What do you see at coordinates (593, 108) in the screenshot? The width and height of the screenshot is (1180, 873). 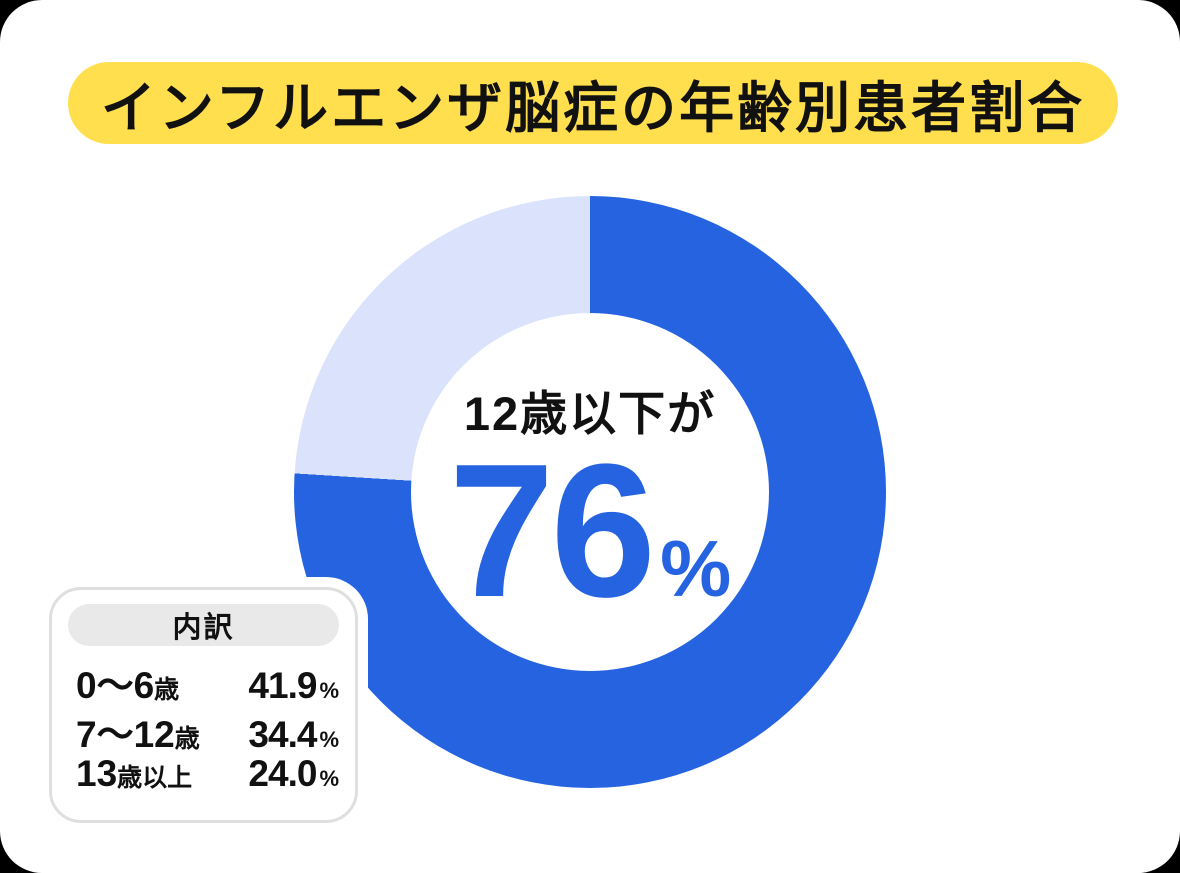 I see `page-title: インフルエンザ脳症の年齢別患者割合` at bounding box center [593, 108].